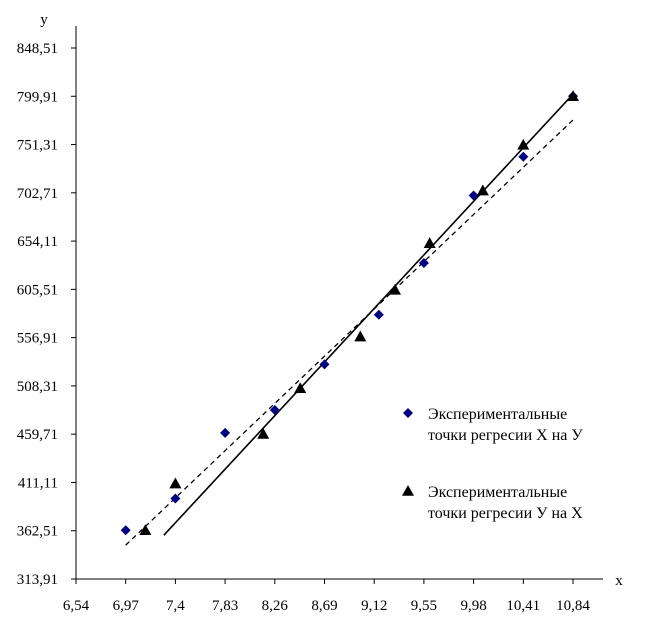 The width and height of the screenshot is (654, 634). What do you see at coordinates (37, 242) in the screenshot?
I see `y-tick-label: 654,11` at bounding box center [37, 242].